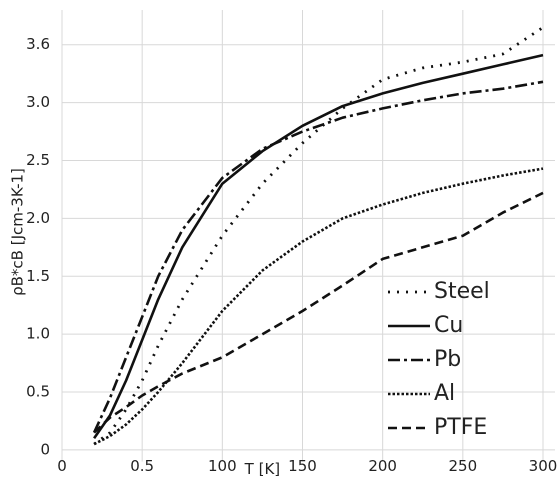  Describe the element at coordinates (18, 232) in the screenshot. I see `y-axis-label: ρB*cB [Jcm-3K-1]` at that location.